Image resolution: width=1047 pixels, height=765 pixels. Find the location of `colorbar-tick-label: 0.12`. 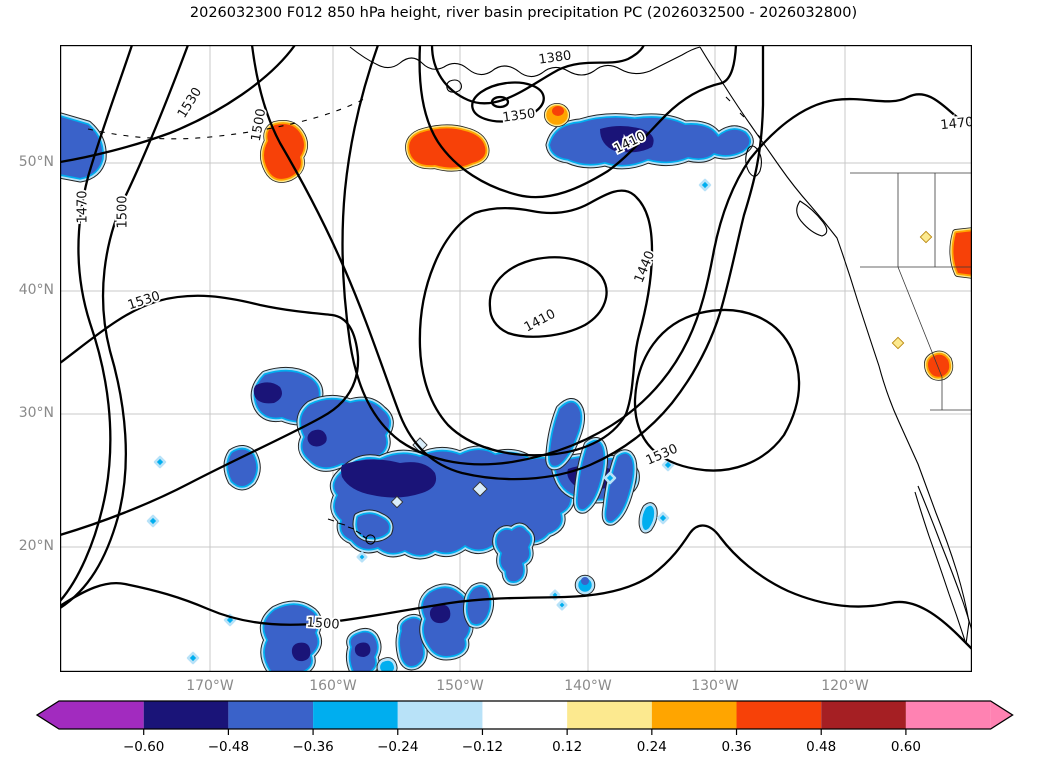

colorbar-tick-label: 0.12 is located at coordinates (567, 747).